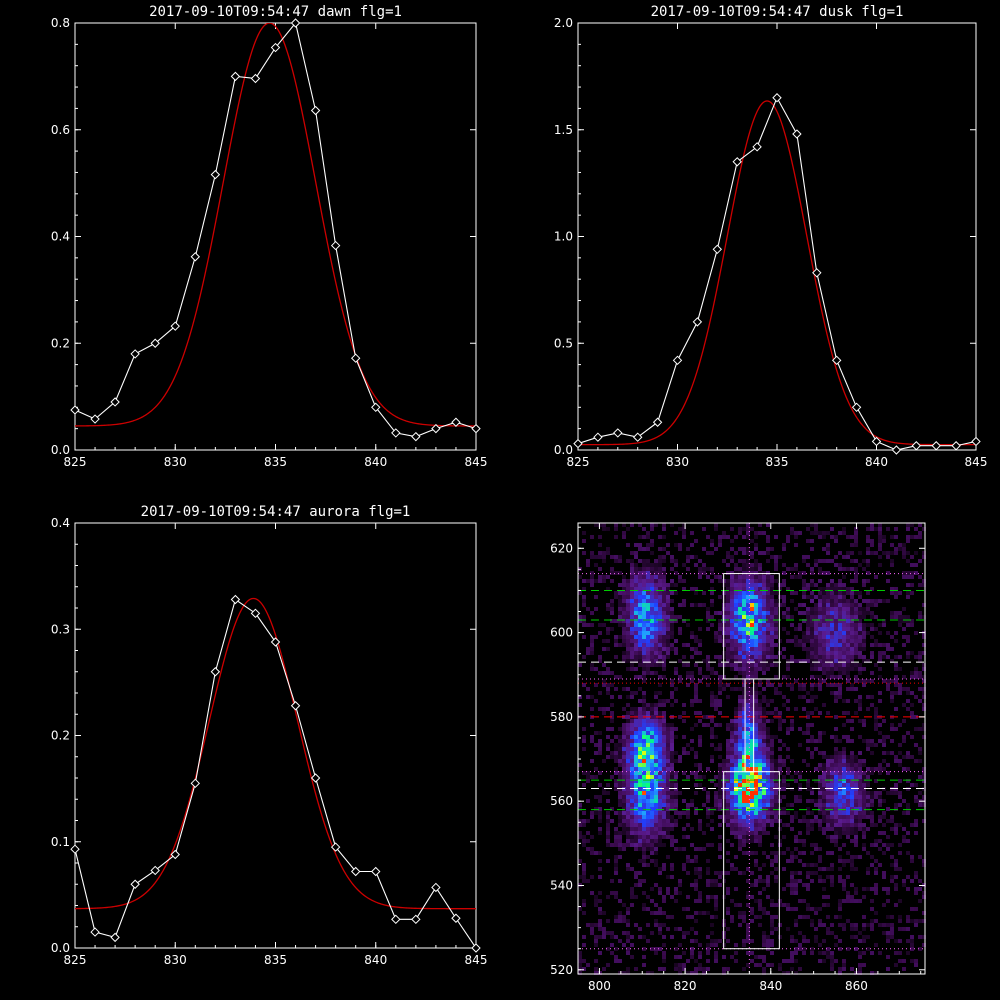 This screenshot has width=1000, height=1000. What do you see at coordinates (335, 847) in the screenshot?
I see `data-point` at bounding box center [335, 847].